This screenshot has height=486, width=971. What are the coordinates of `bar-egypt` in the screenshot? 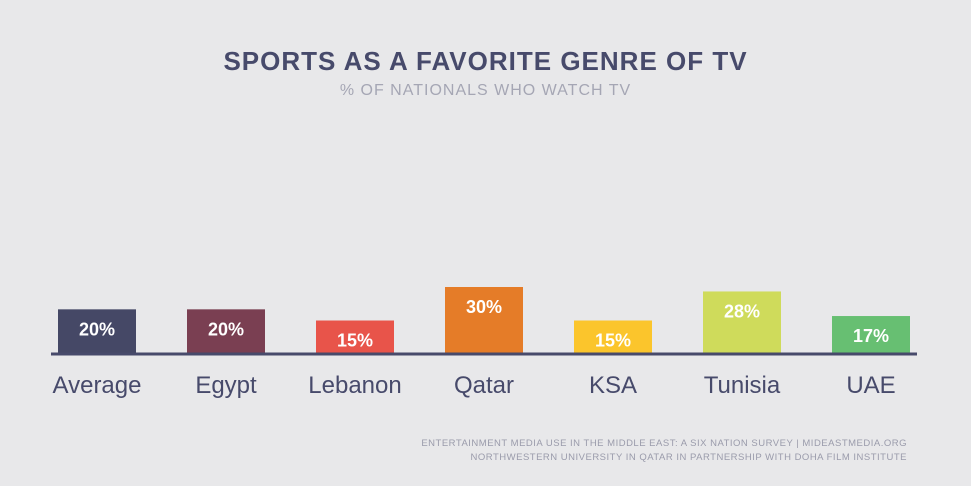 It's located at (226, 331).